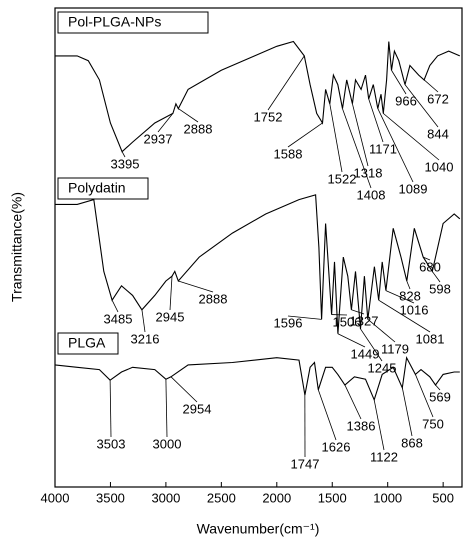  What do you see at coordinates (440, 396) in the screenshot?
I see `peak-label: 569` at bounding box center [440, 396].